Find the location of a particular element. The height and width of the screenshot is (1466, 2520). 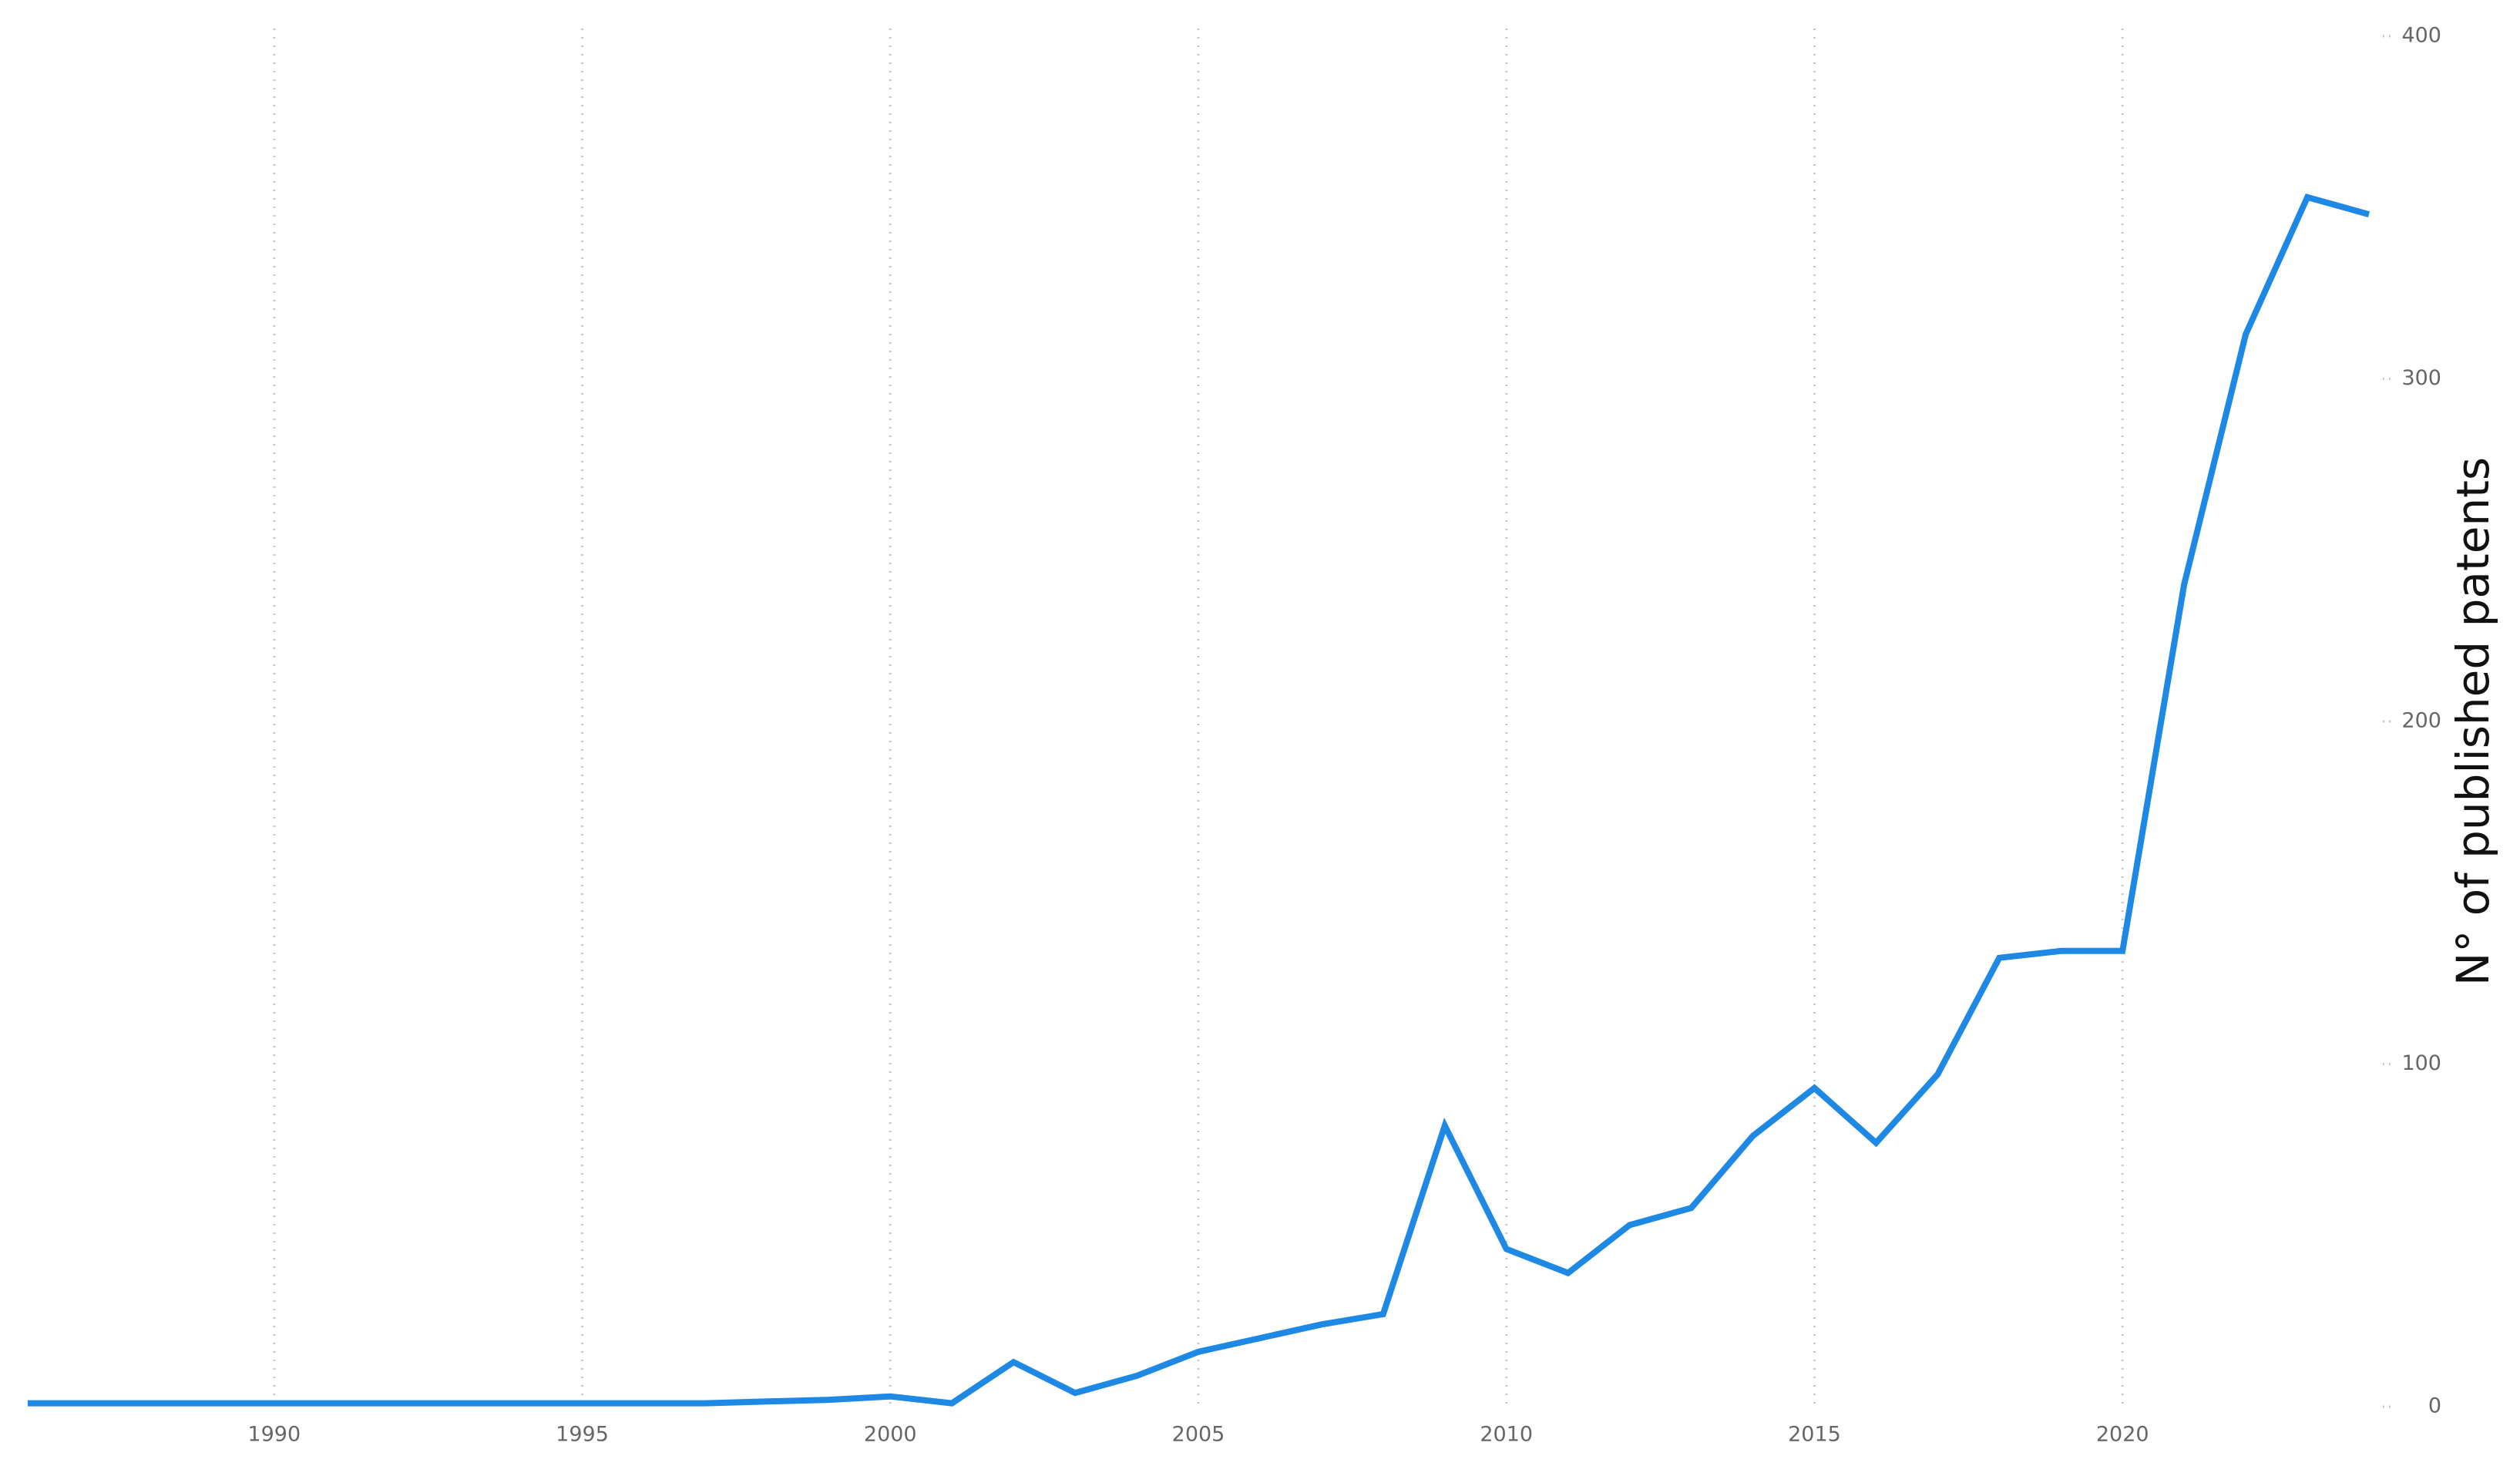

y-tick-label: 100 is located at coordinates (2421, 1063).